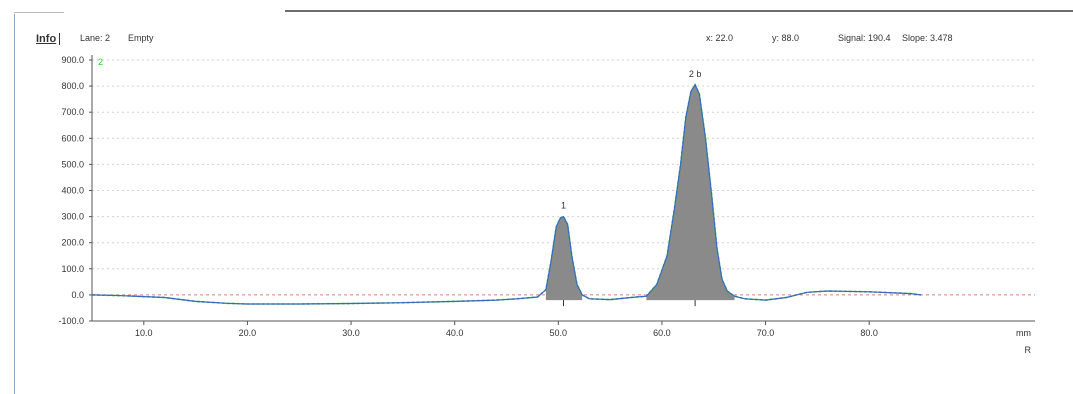 The height and width of the screenshot is (394, 1073). I want to click on signal-readout: Signal: 190.4, so click(864, 38).